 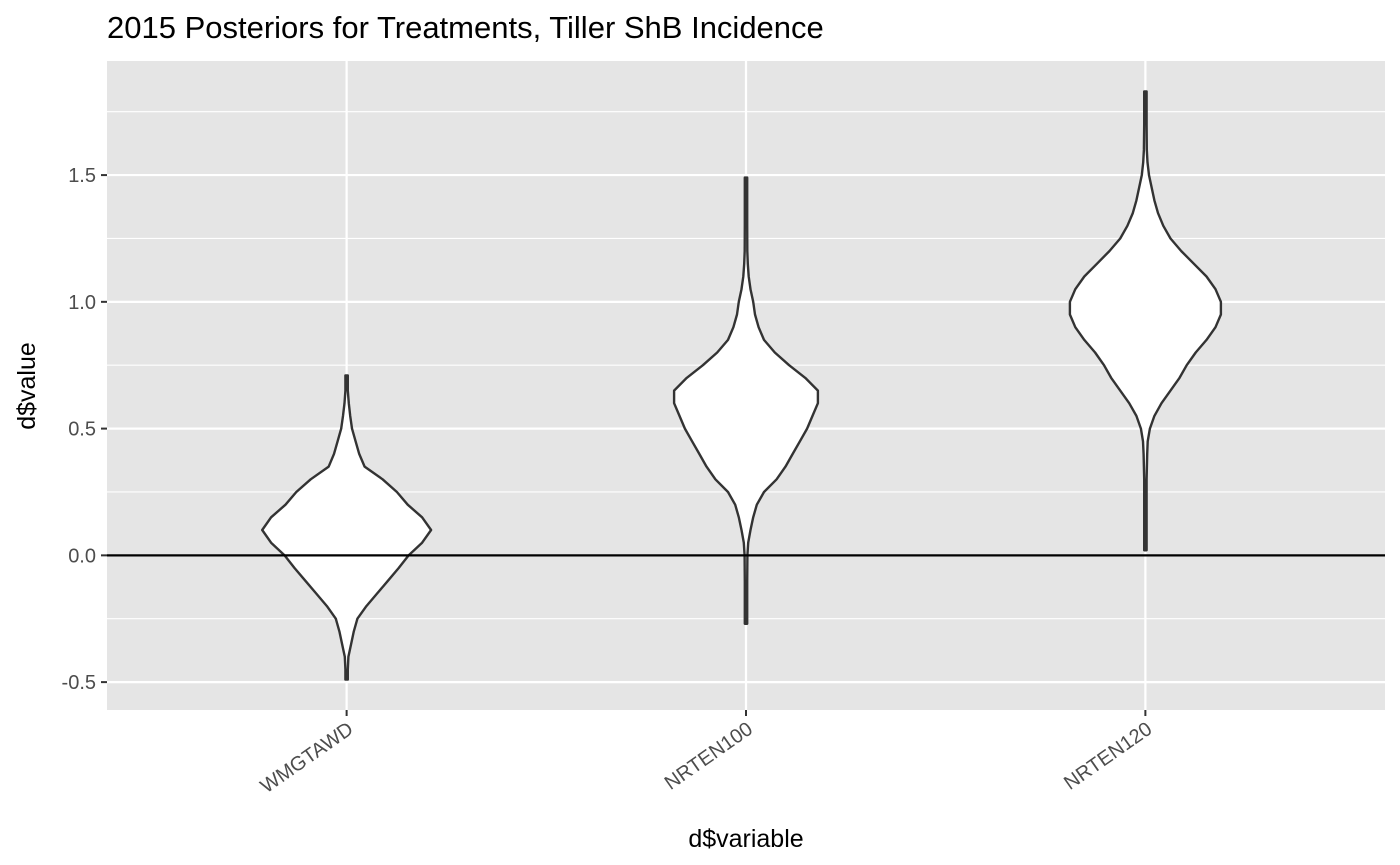 I want to click on y-tick-label: 1.5, so click(x=82, y=176).